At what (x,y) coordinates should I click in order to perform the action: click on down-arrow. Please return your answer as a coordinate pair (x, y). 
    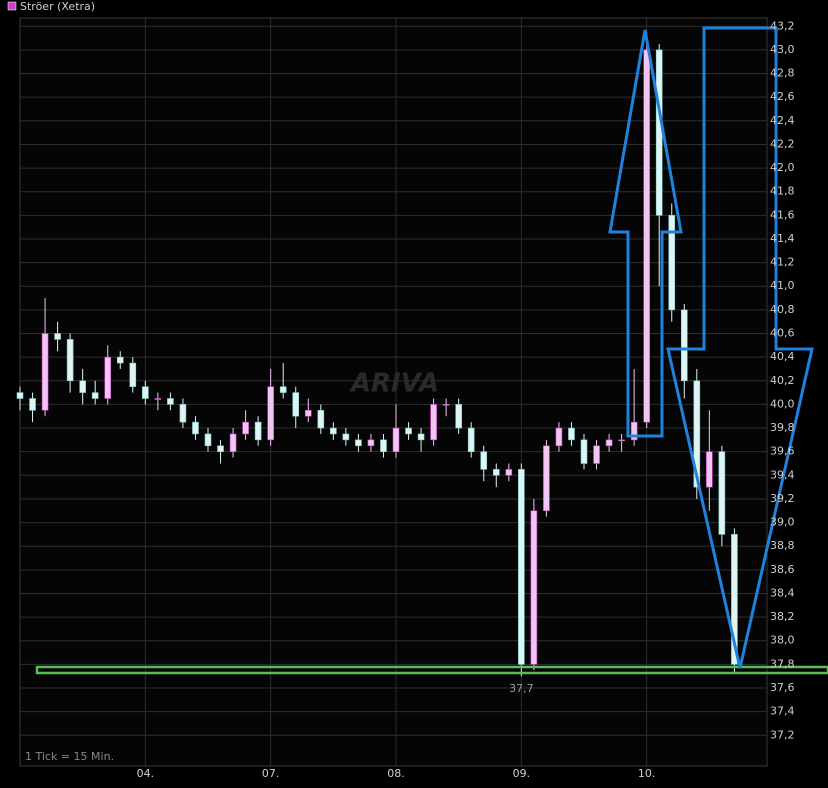
    Looking at the image, I should click on (740, 347).